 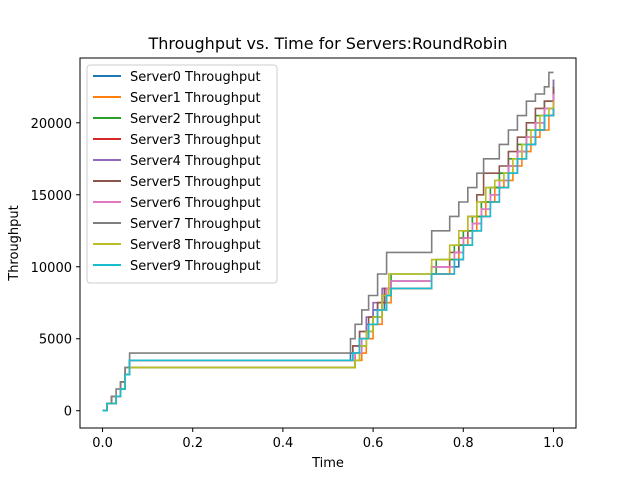 I want to click on legend-label-server3: Server3 Throughput, so click(x=195, y=140).